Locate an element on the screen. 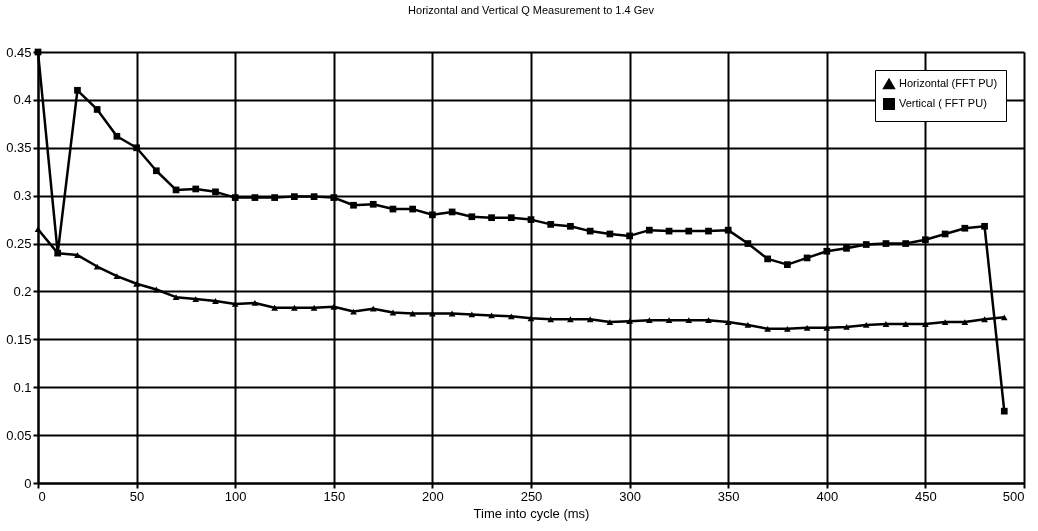 This screenshot has width=1038, height=531. y-tick-label: 0.3 is located at coordinates (22, 196).